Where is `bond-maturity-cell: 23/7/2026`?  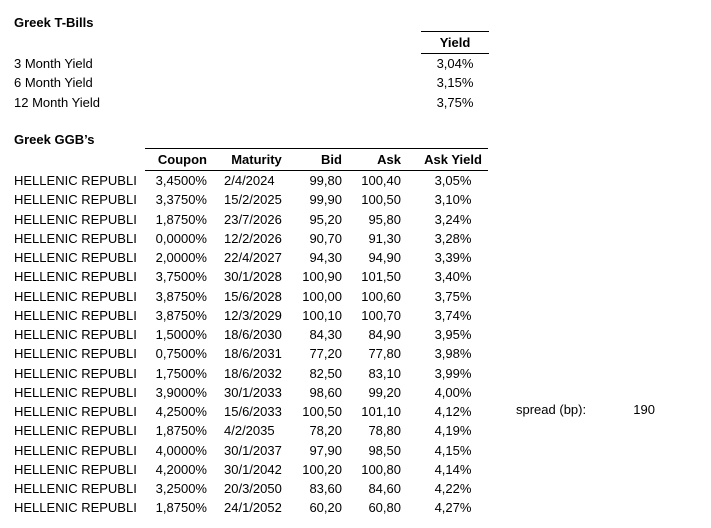
bond-maturity-cell: 23/7/2026 is located at coordinates (253, 219).